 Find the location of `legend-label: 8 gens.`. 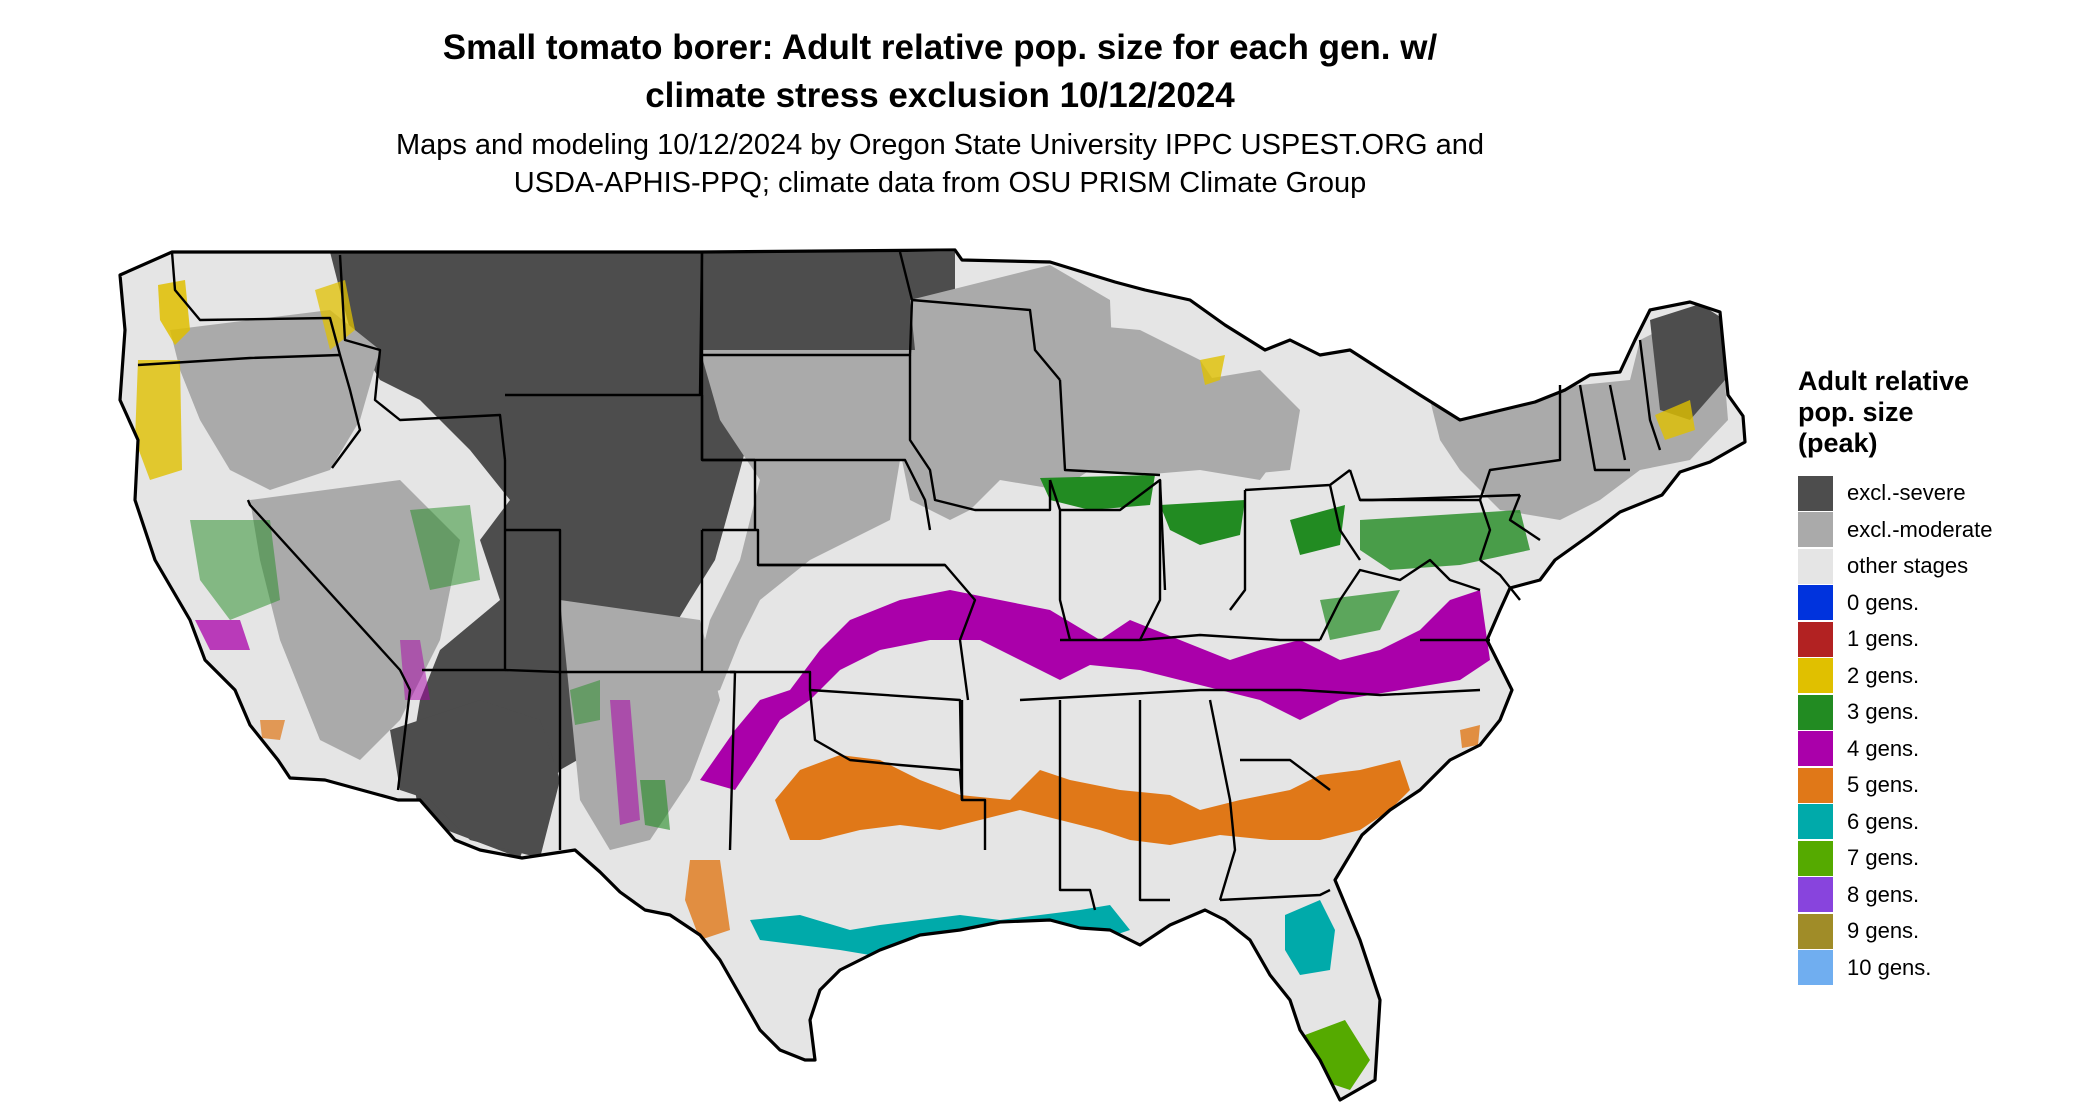

legend-label: 8 gens. is located at coordinates (1883, 894).